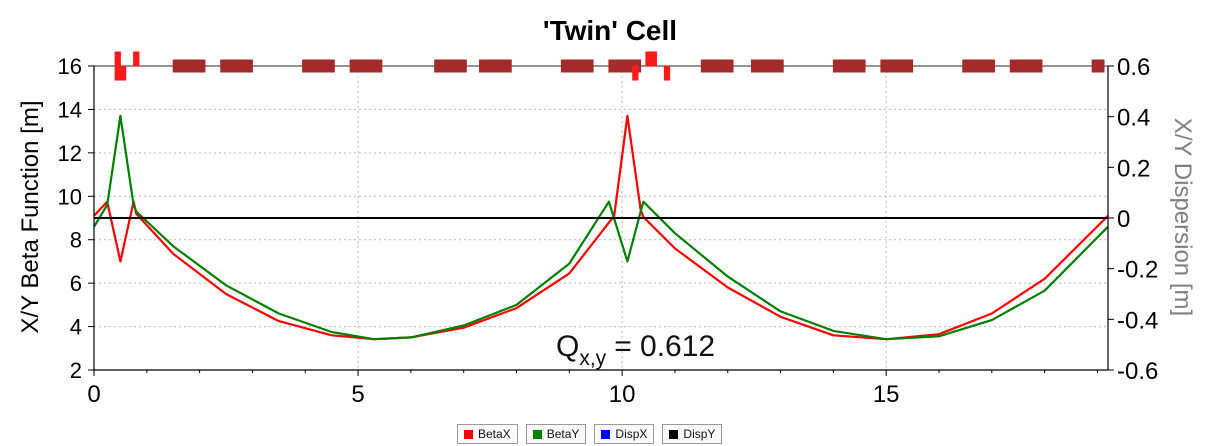  What do you see at coordinates (76, 283) in the screenshot?
I see `y-tick-label: 6` at bounding box center [76, 283].